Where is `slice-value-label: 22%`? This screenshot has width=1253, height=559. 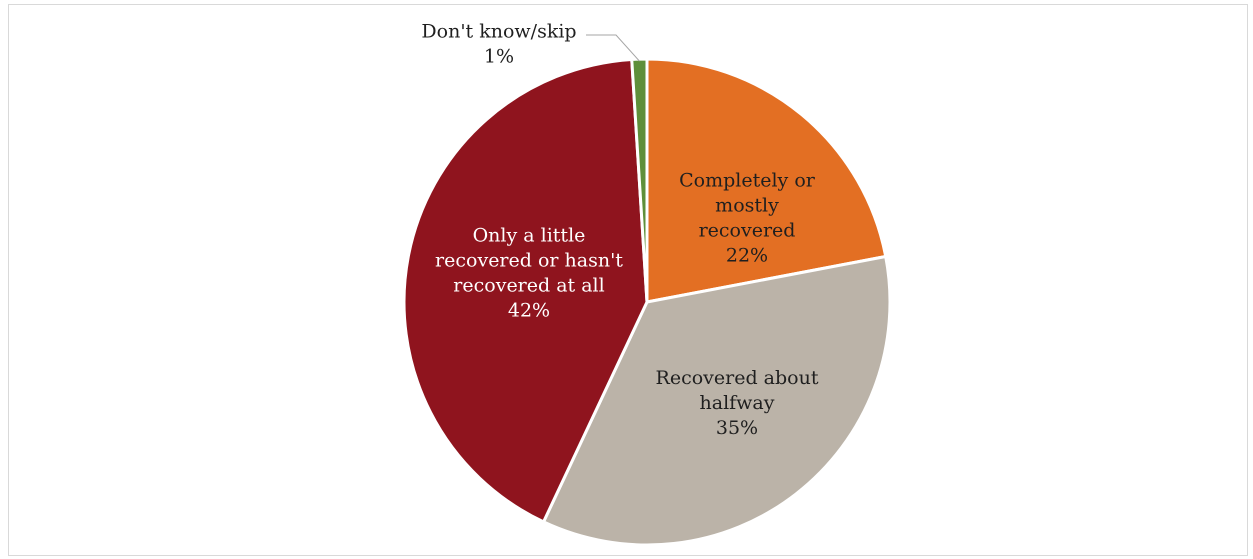 slice-value-label: 22% is located at coordinates (747, 256).